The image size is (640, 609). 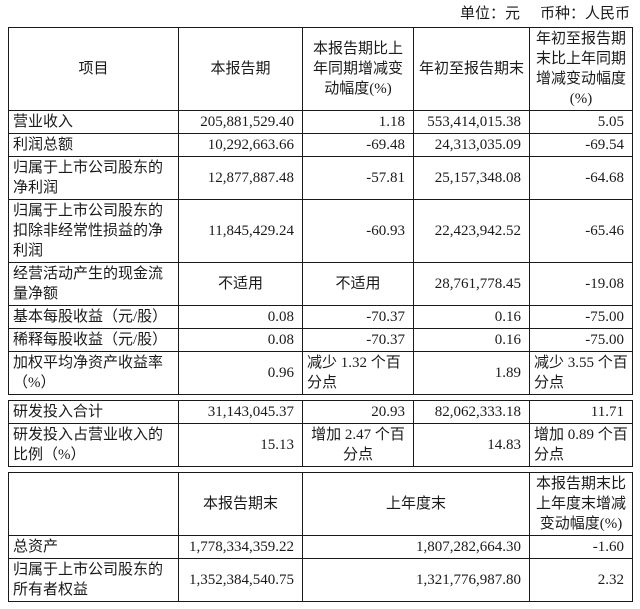 What do you see at coordinates (240, 580) in the screenshot?
I see `value-cell: 1,352,384,540.75` at bounding box center [240, 580].